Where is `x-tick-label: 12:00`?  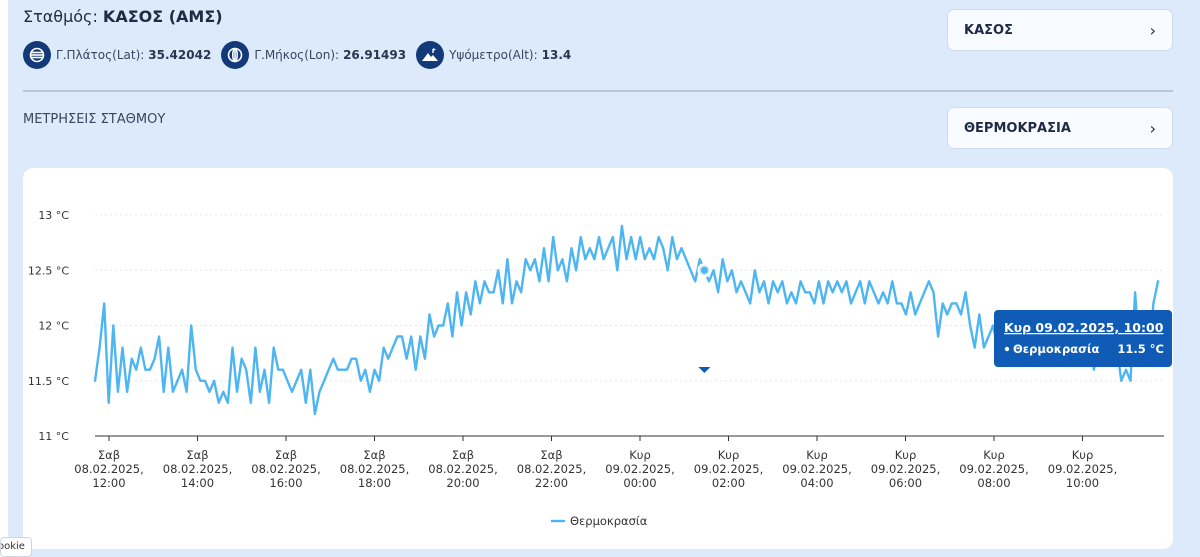
x-tick-label: 12:00 is located at coordinates (108, 483).